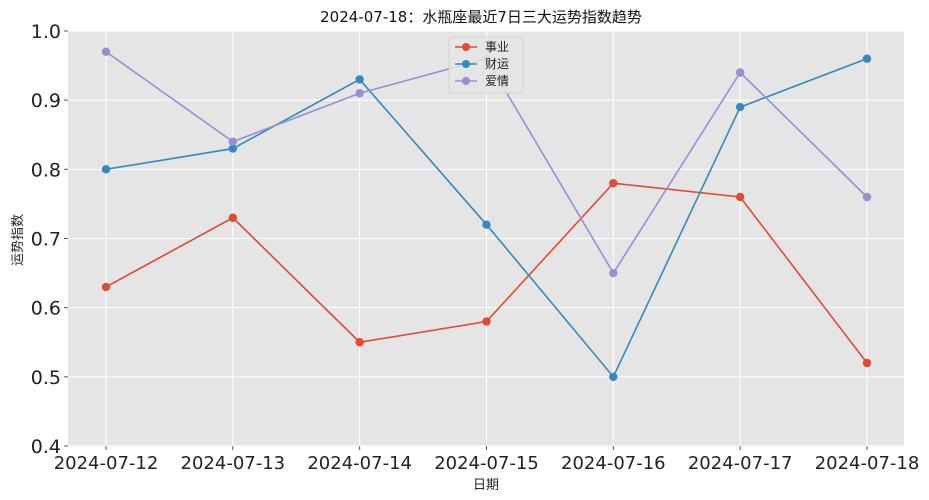  I want to click on legend-label: 爱情, so click(497, 81).